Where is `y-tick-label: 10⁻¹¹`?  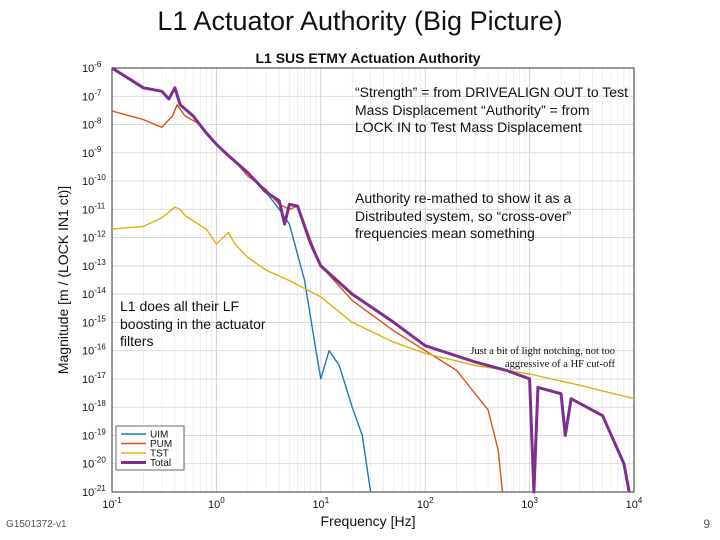
y-tick-label: 10⁻¹¹ is located at coordinates (94, 208).